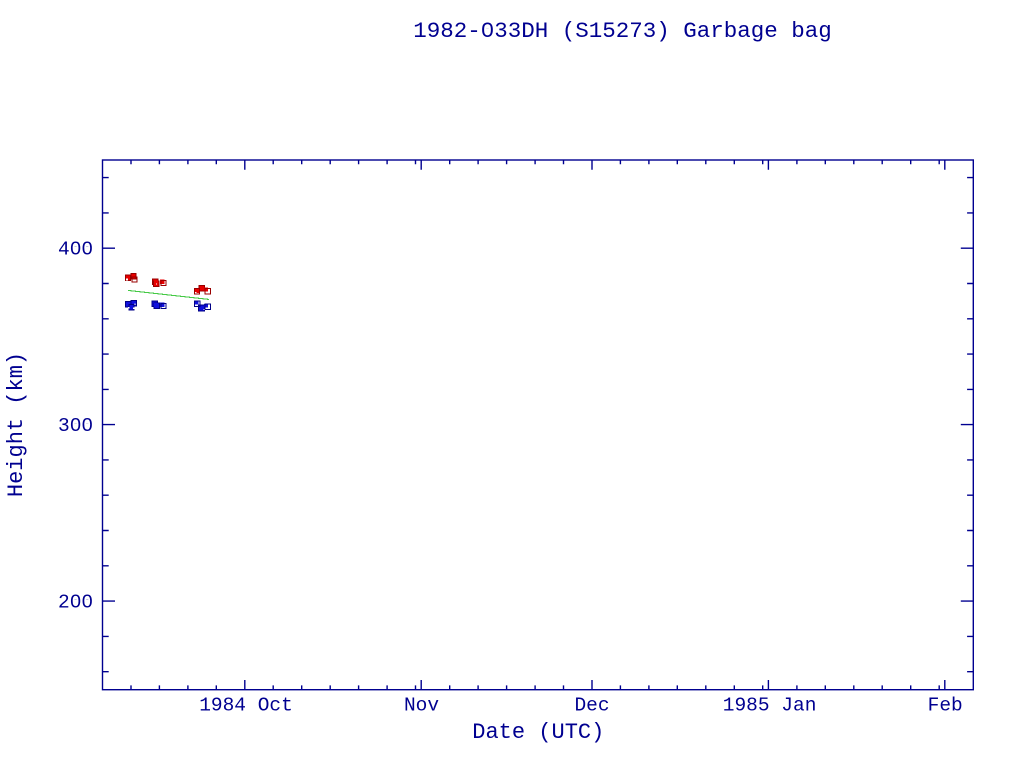 The width and height of the screenshot is (1024, 768). I want to click on svg-text: Feb, so click(945, 705).